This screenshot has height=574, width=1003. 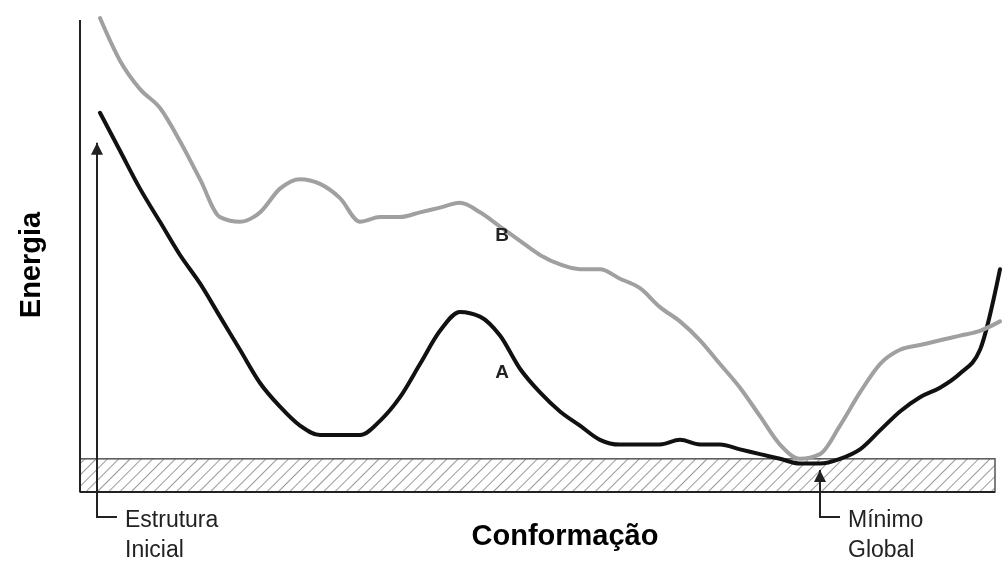 I want to click on series-label: B, so click(x=502, y=234).